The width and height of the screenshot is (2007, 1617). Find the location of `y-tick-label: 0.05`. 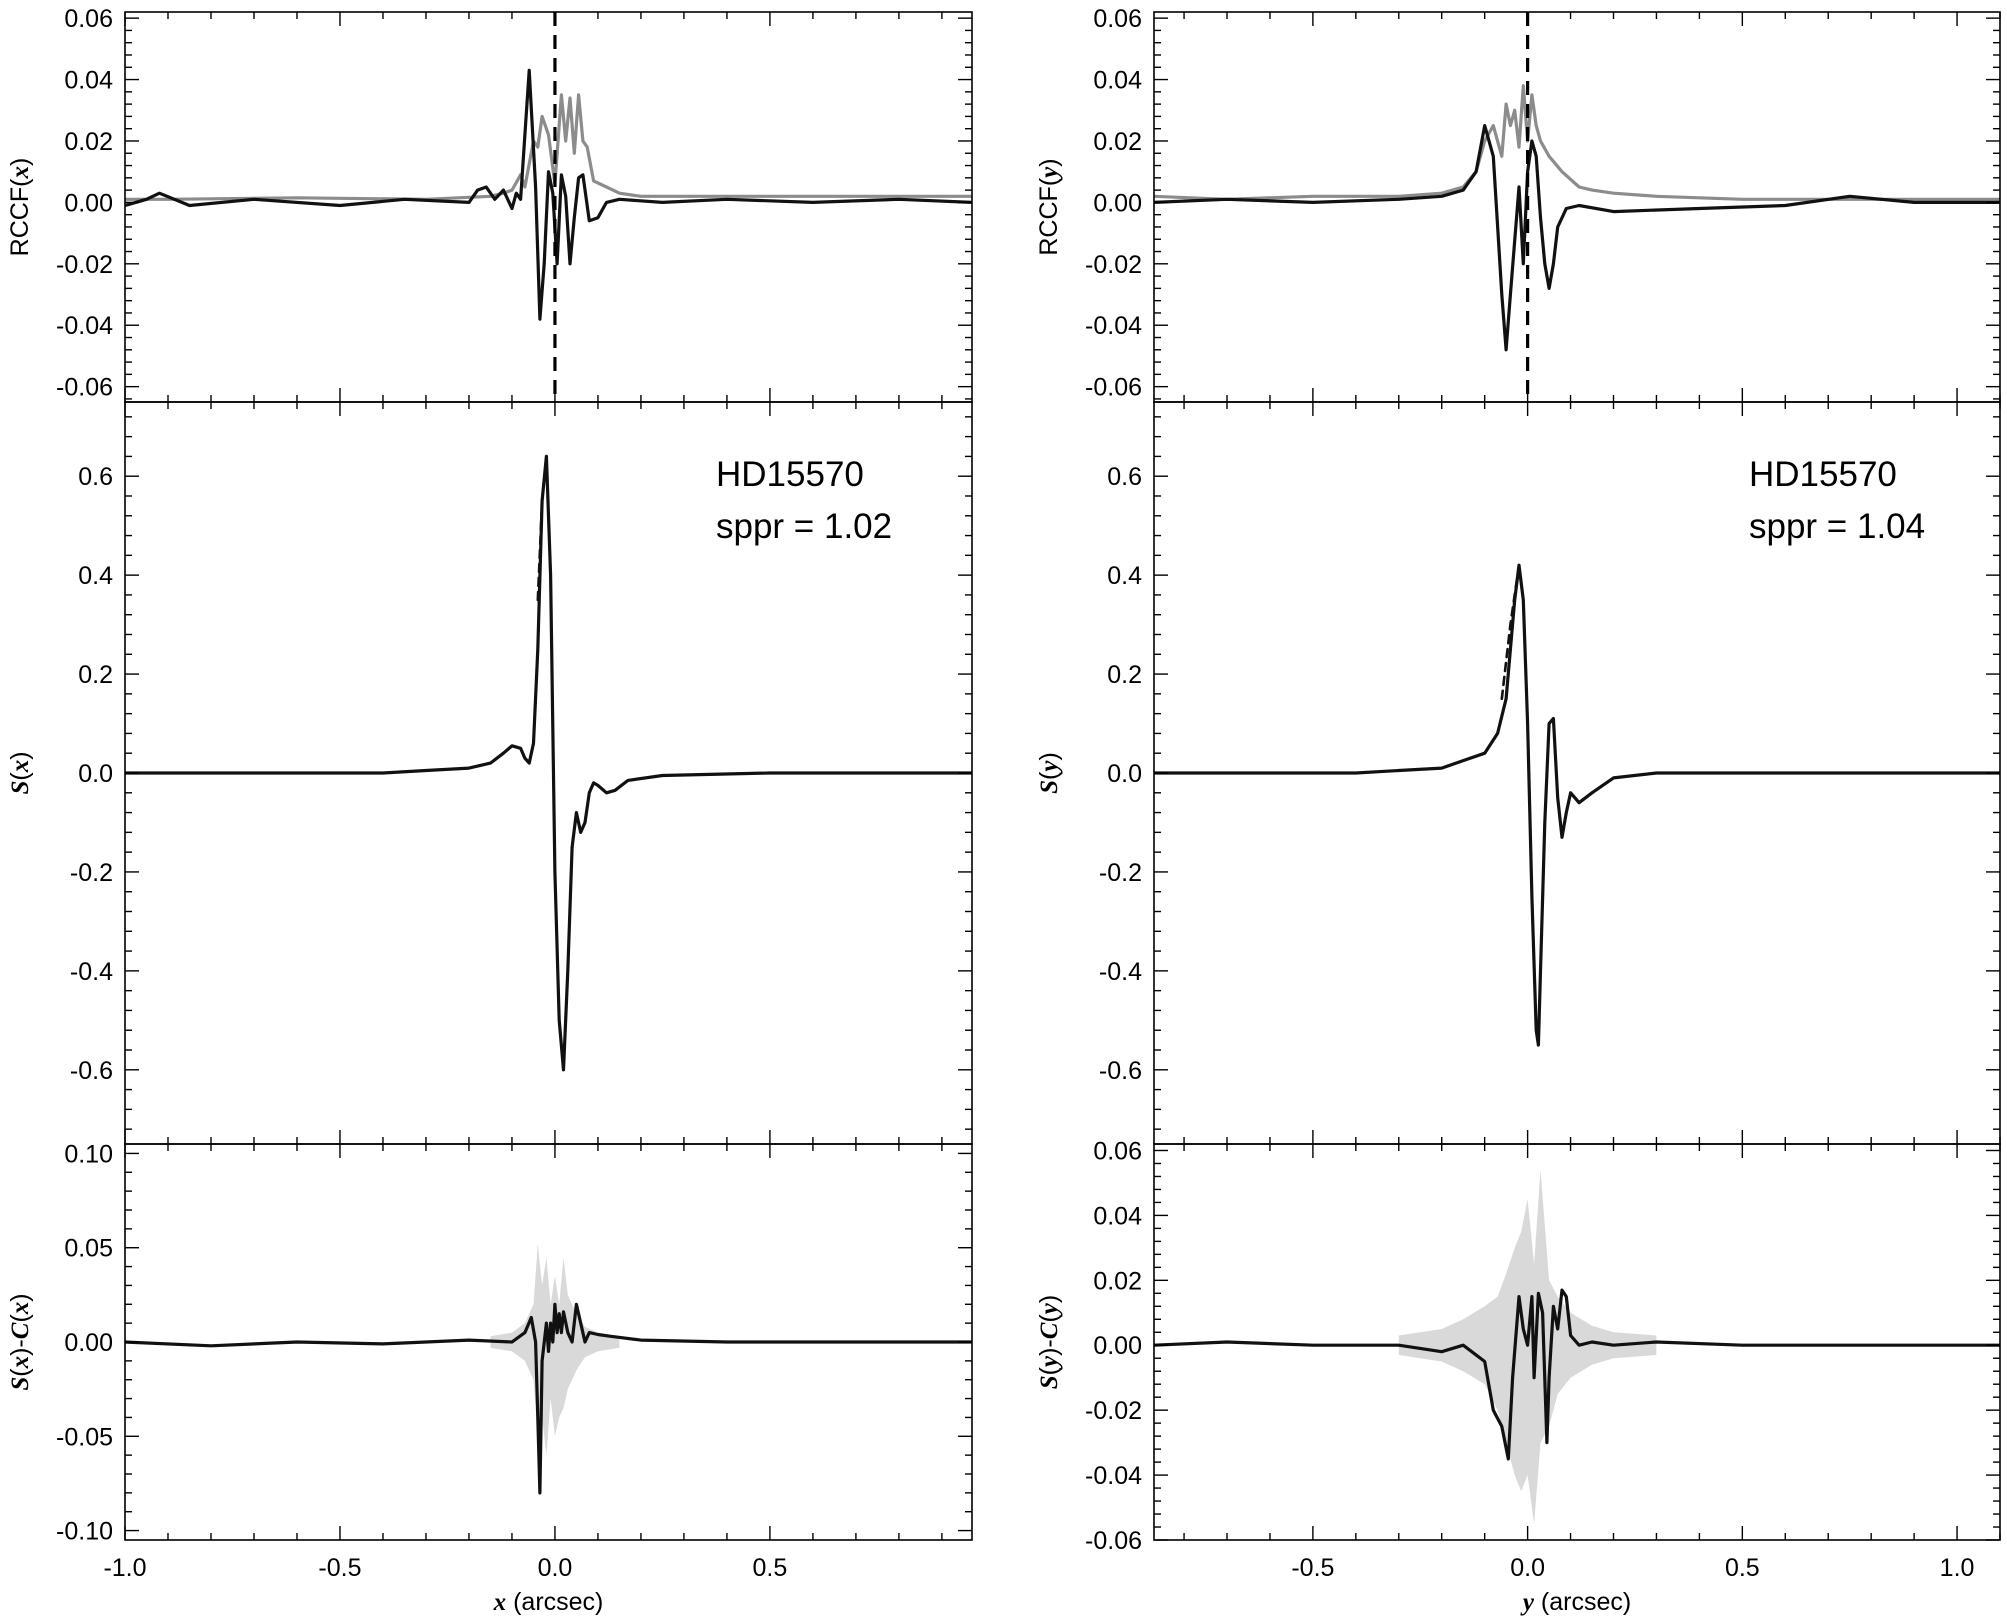

y-tick-label: 0.05 is located at coordinates (88, 1249).